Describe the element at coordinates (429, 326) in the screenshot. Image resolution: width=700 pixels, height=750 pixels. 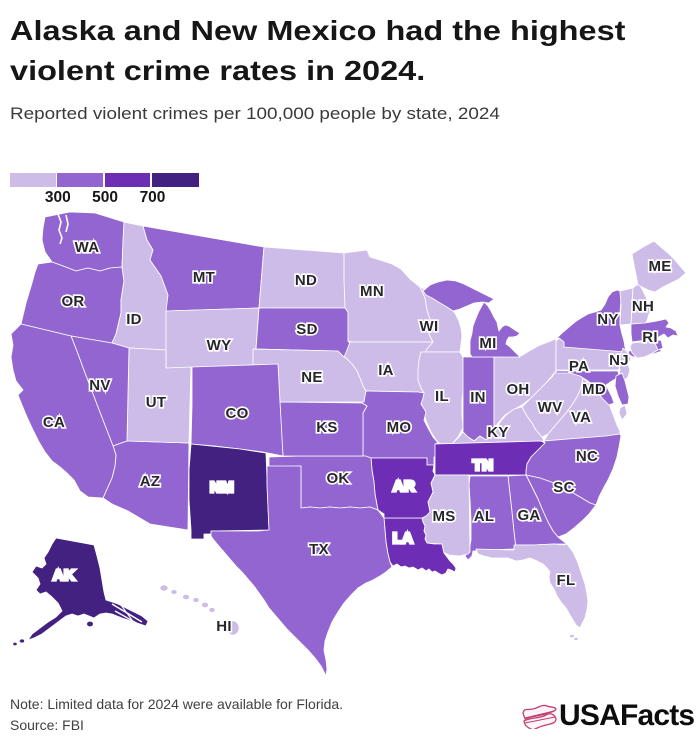
I see `svg-text: WI` at that location.